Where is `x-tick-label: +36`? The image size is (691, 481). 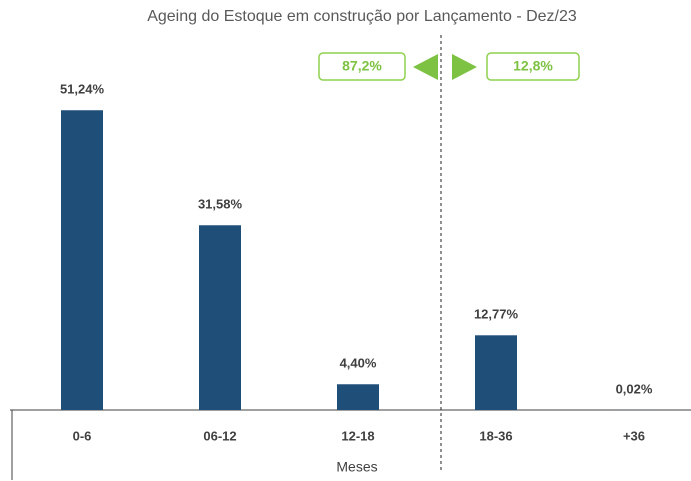 x-tick-label: +36 is located at coordinates (634, 435).